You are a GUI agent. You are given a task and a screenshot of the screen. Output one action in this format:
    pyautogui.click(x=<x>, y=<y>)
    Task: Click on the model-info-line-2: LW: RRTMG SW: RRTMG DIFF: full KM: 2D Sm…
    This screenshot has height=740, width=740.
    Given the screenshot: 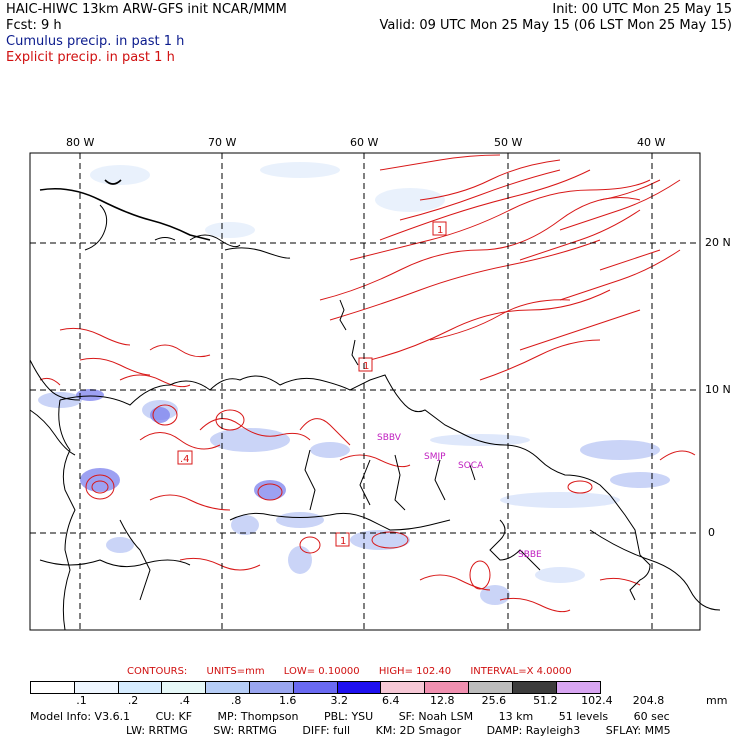 What is the action you would take?
    pyautogui.click(x=409, y=730)
    